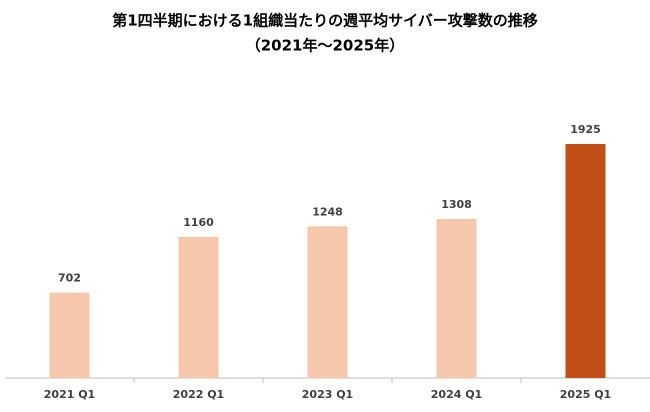 This screenshot has height=412, width=650. Describe the element at coordinates (198, 394) in the screenshot. I see `x-tick-label: 2022 Q1` at that location.